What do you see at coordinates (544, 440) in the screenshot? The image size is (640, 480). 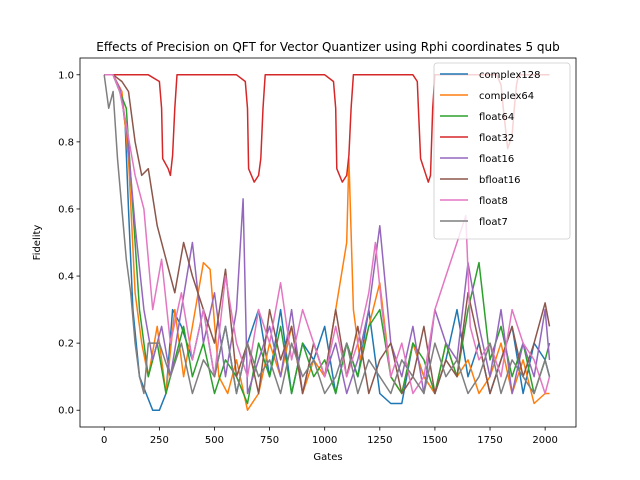 I see `x-tick-label: 2000` at bounding box center [544, 440].